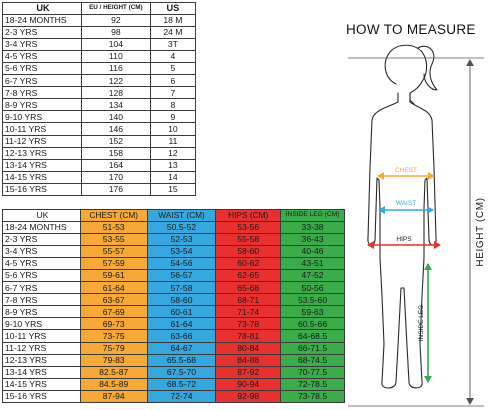 This screenshot has height=410, width=488. What do you see at coordinates (173, 129) in the screenshot?
I see `cell-us-size: 10` at bounding box center [173, 129].